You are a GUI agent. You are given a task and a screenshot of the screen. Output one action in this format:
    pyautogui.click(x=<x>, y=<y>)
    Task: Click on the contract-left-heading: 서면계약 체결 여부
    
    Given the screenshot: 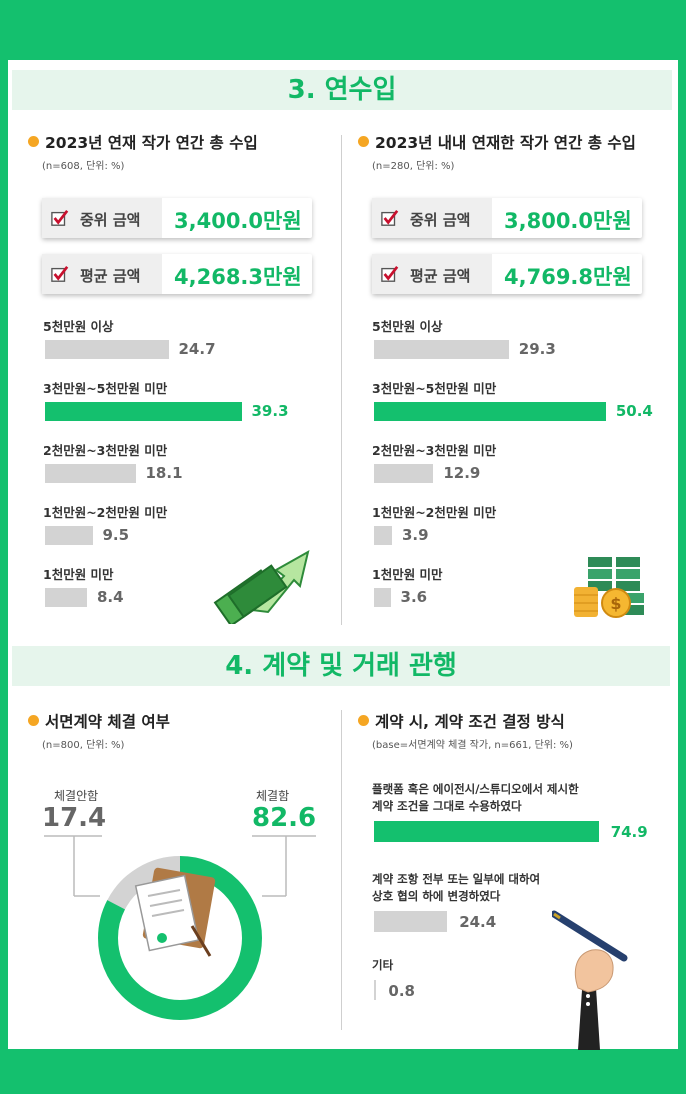 What is the action you would take?
    pyautogui.click(x=99, y=721)
    